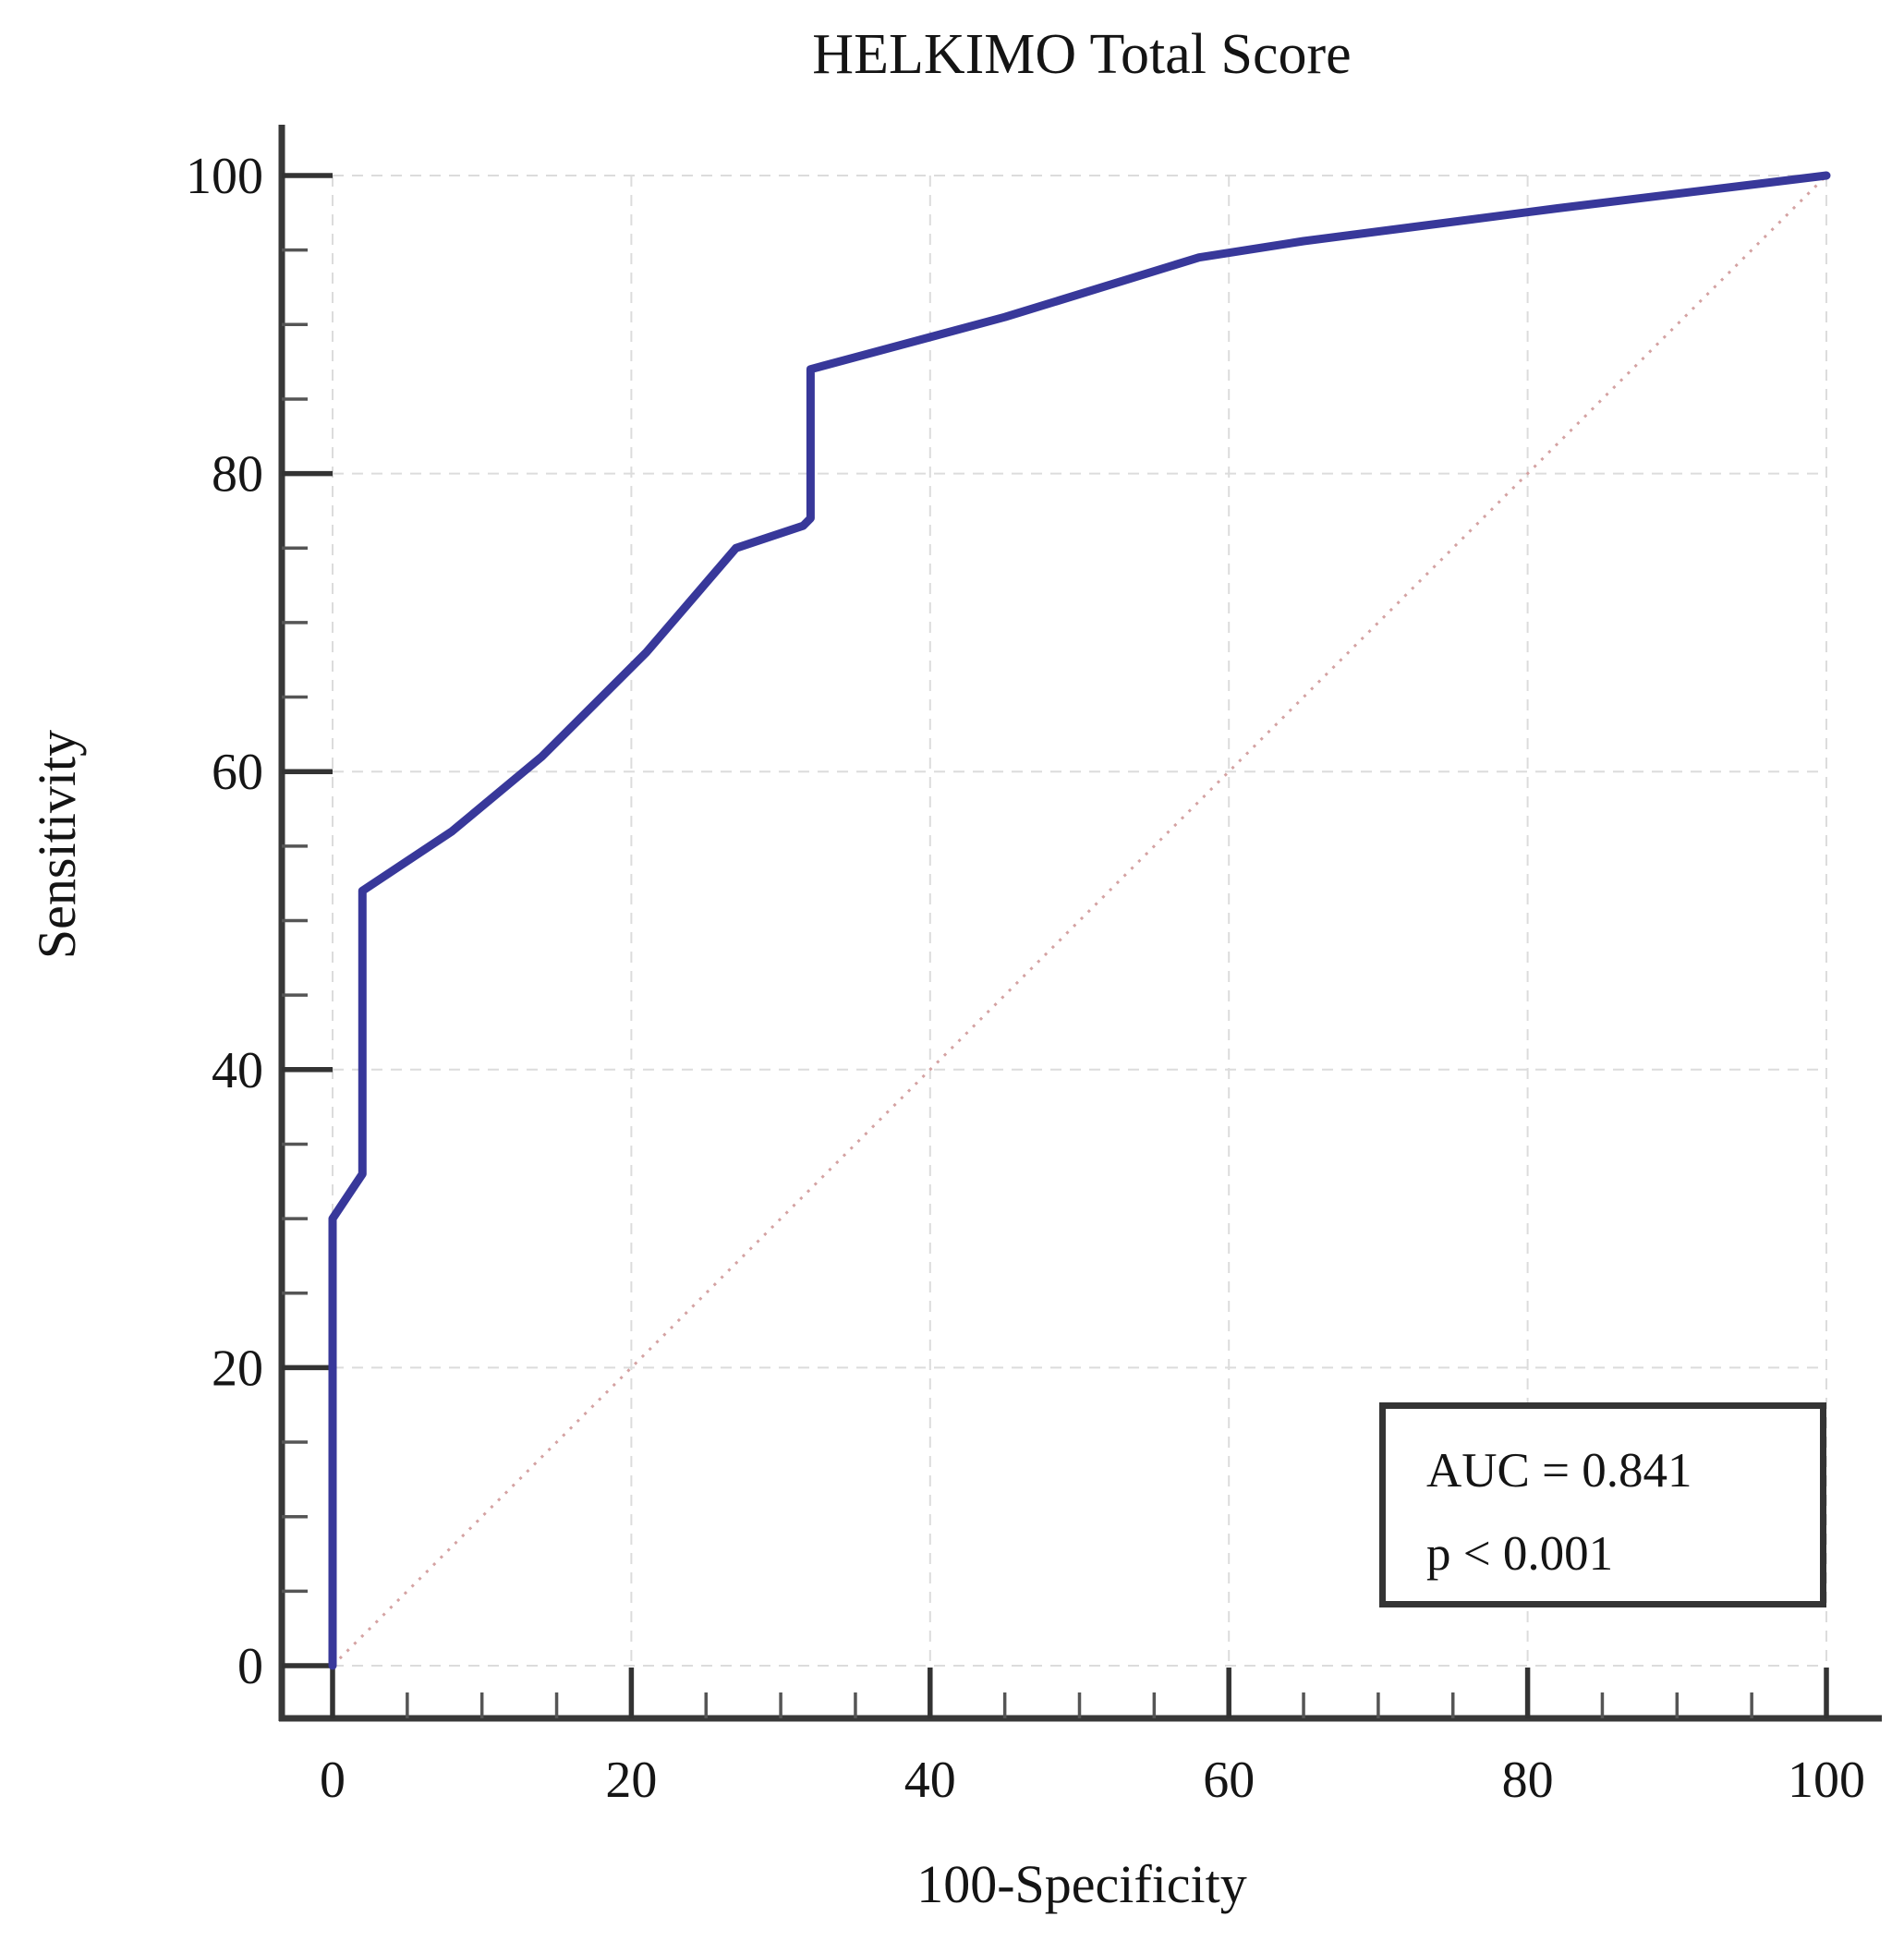 This screenshot has height=1953, width=1904. What do you see at coordinates (237, 1368) in the screenshot?
I see `y-tick-label: 20` at bounding box center [237, 1368].